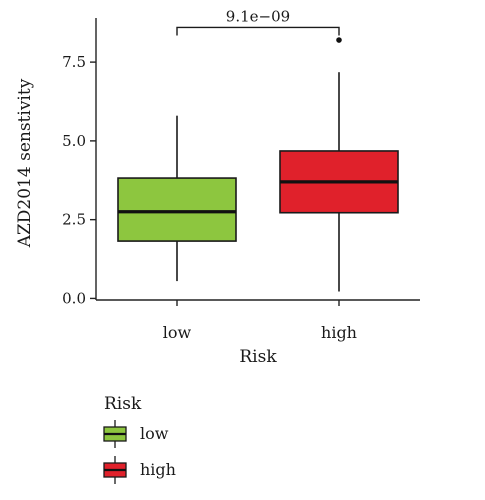  What do you see at coordinates (339, 164) in the screenshot?
I see `box-high` at bounding box center [339, 164].